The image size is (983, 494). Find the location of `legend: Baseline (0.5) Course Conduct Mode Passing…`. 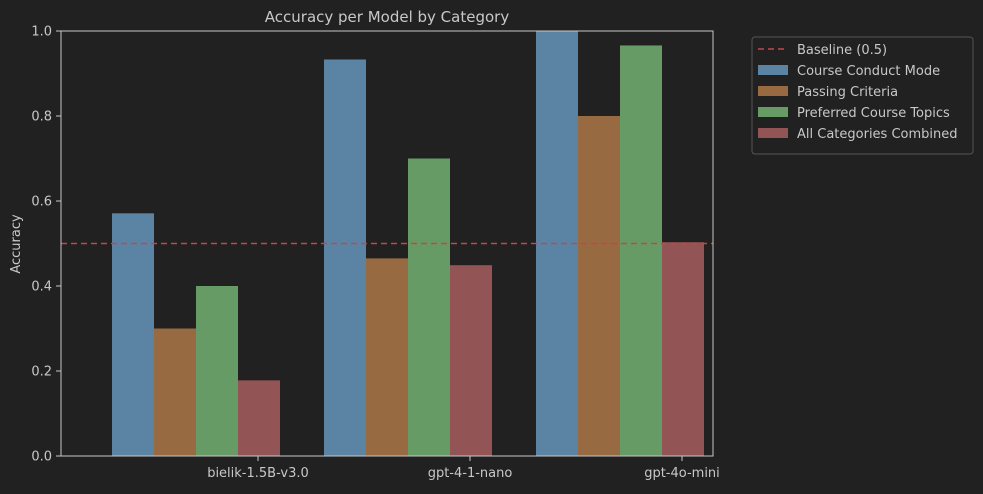

legend: Baseline (0.5) Course Conduct Mode Passing… is located at coordinates (862, 95).